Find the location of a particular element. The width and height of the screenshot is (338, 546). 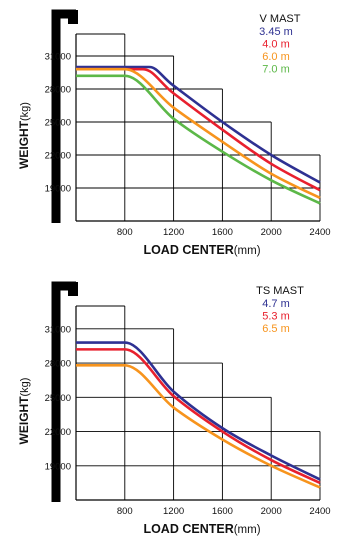

legend-entry: 5.3 m is located at coordinates (276, 317).